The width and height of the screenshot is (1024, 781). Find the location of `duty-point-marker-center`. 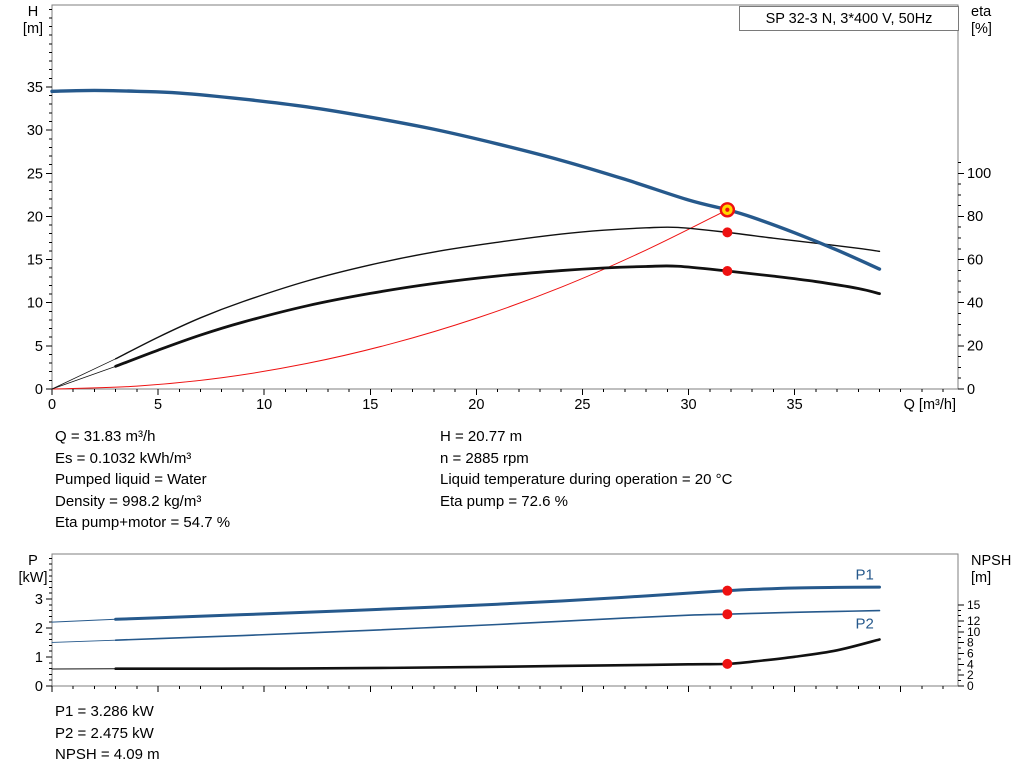

duty-point-marker-center is located at coordinates (727, 209).